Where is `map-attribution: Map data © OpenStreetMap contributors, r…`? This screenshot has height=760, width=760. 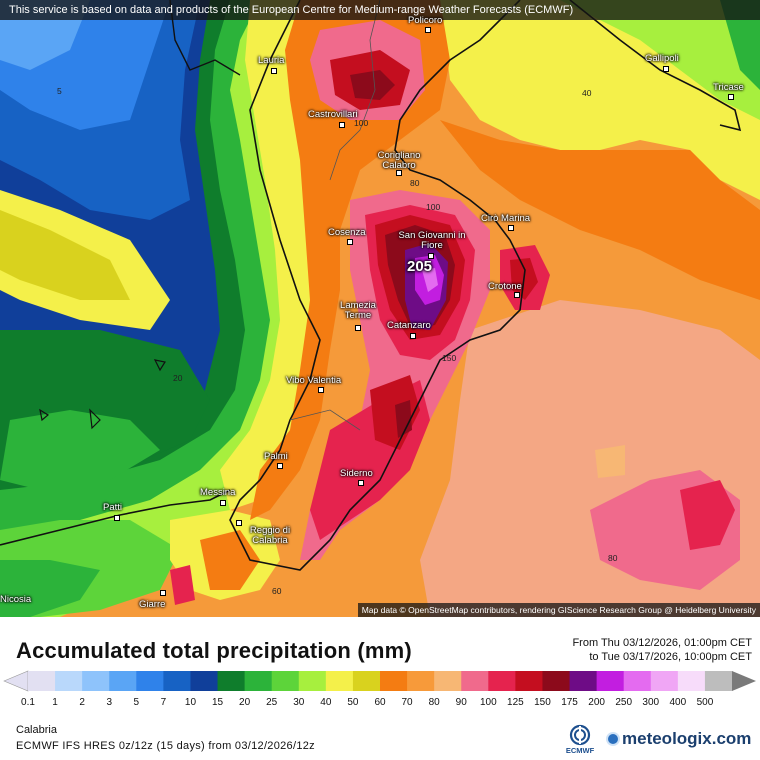
map-attribution: Map data © OpenStreetMap contributors, r… is located at coordinates (558, 610).